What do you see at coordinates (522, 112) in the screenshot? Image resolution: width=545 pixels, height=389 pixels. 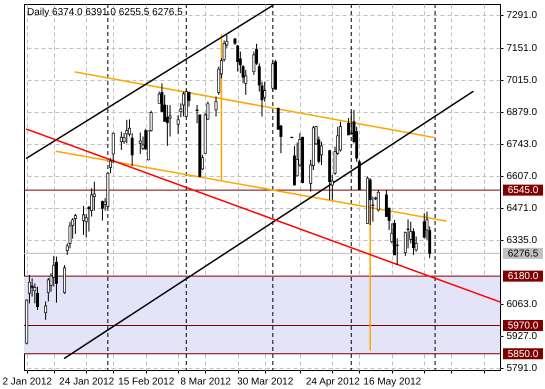 I see `y-tick-label: 6879.0` at bounding box center [522, 112].